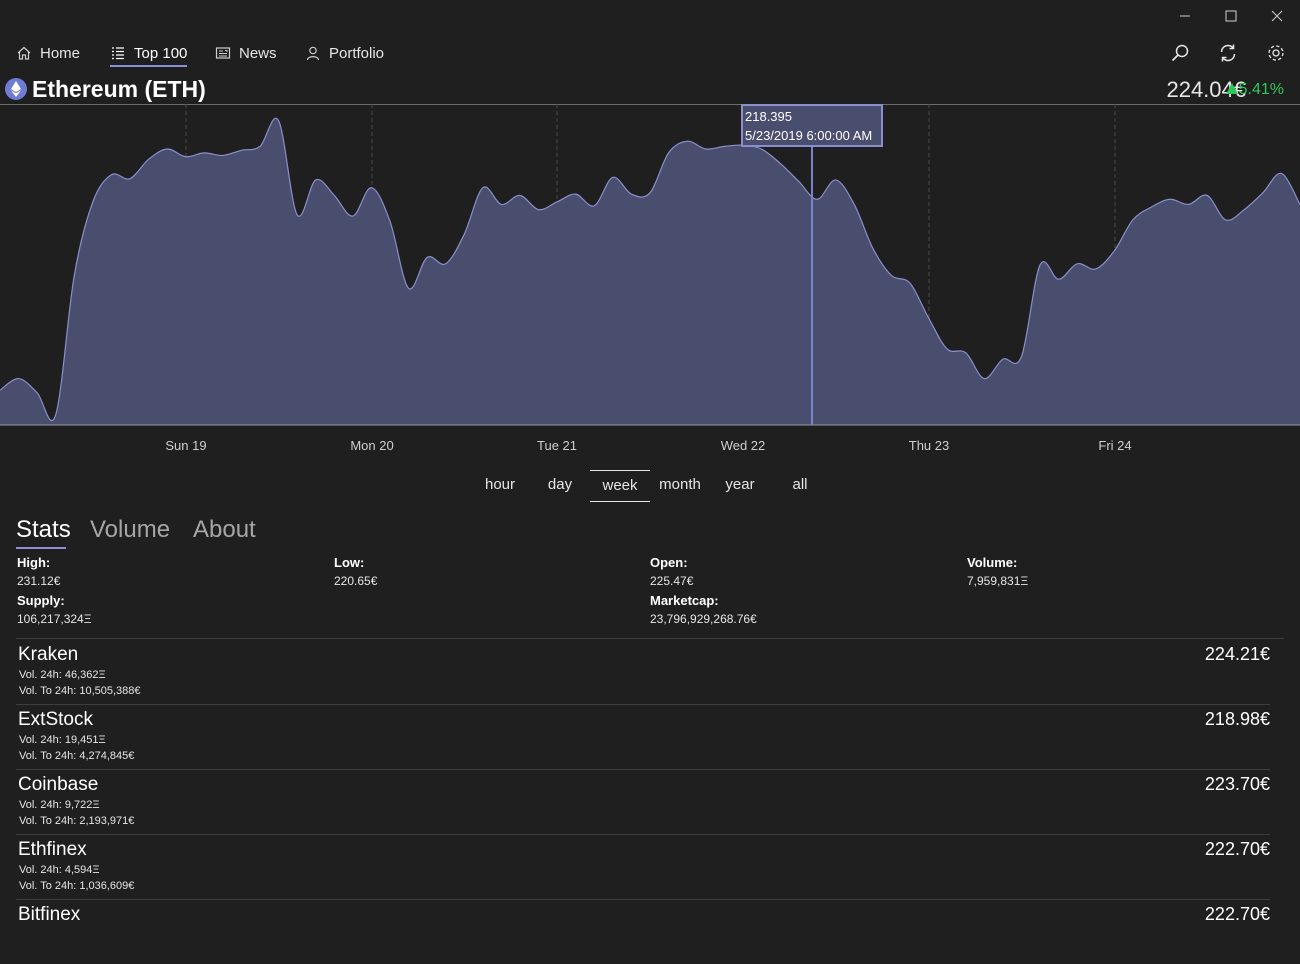 The height and width of the screenshot is (964, 1300). What do you see at coordinates (808, 135) in the screenshot?
I see `tooltip-date: 5/23/2019 6:00:00 AM` at bounding box center [808, 135].